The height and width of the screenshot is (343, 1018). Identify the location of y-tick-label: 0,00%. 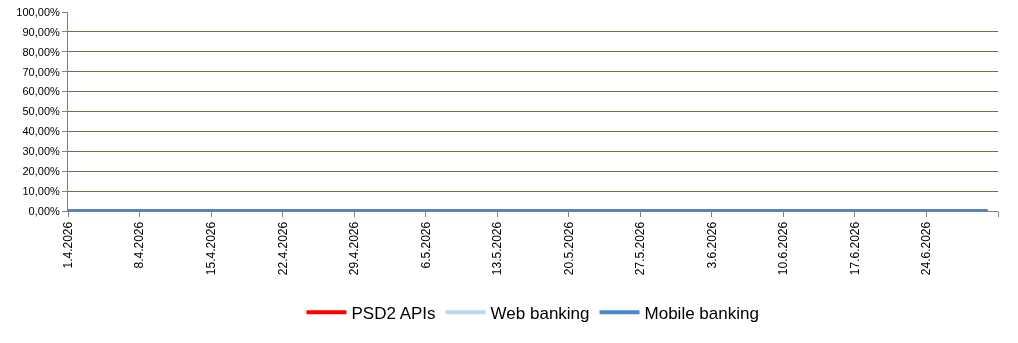
(44, 210).